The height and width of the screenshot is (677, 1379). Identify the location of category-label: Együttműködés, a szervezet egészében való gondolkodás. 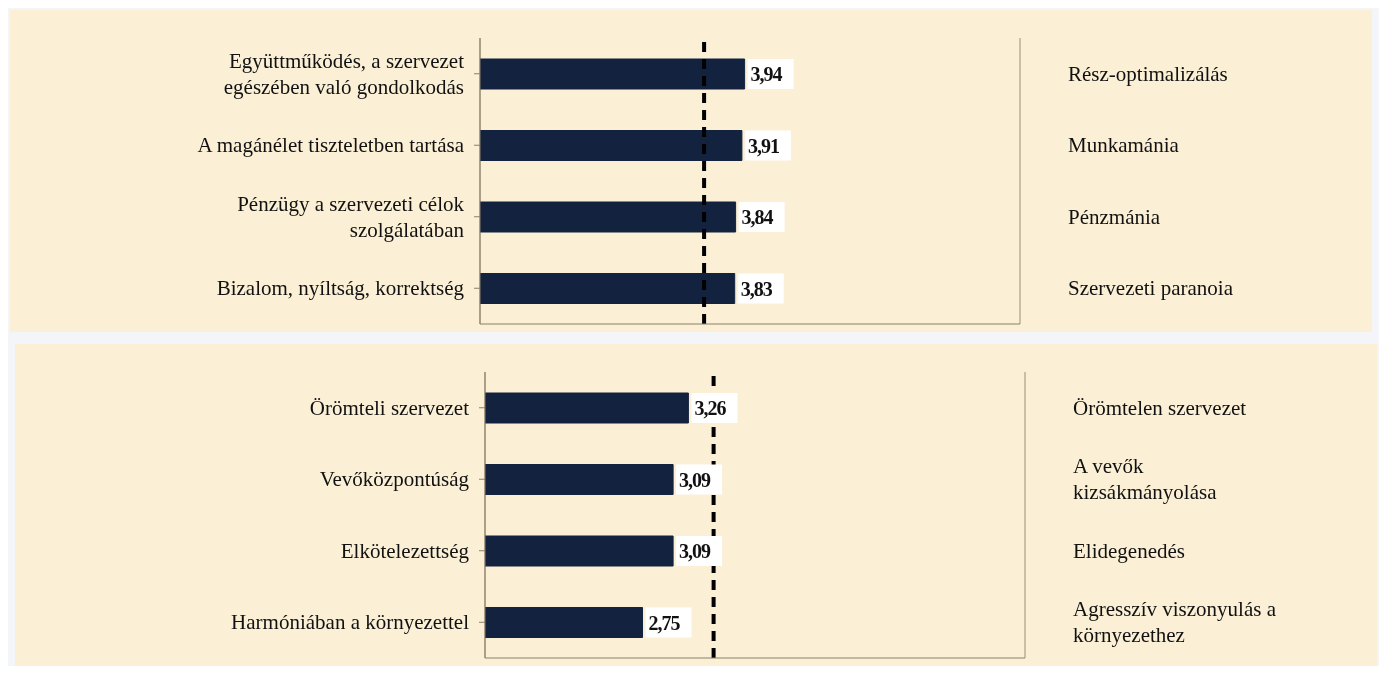
(343, 73).